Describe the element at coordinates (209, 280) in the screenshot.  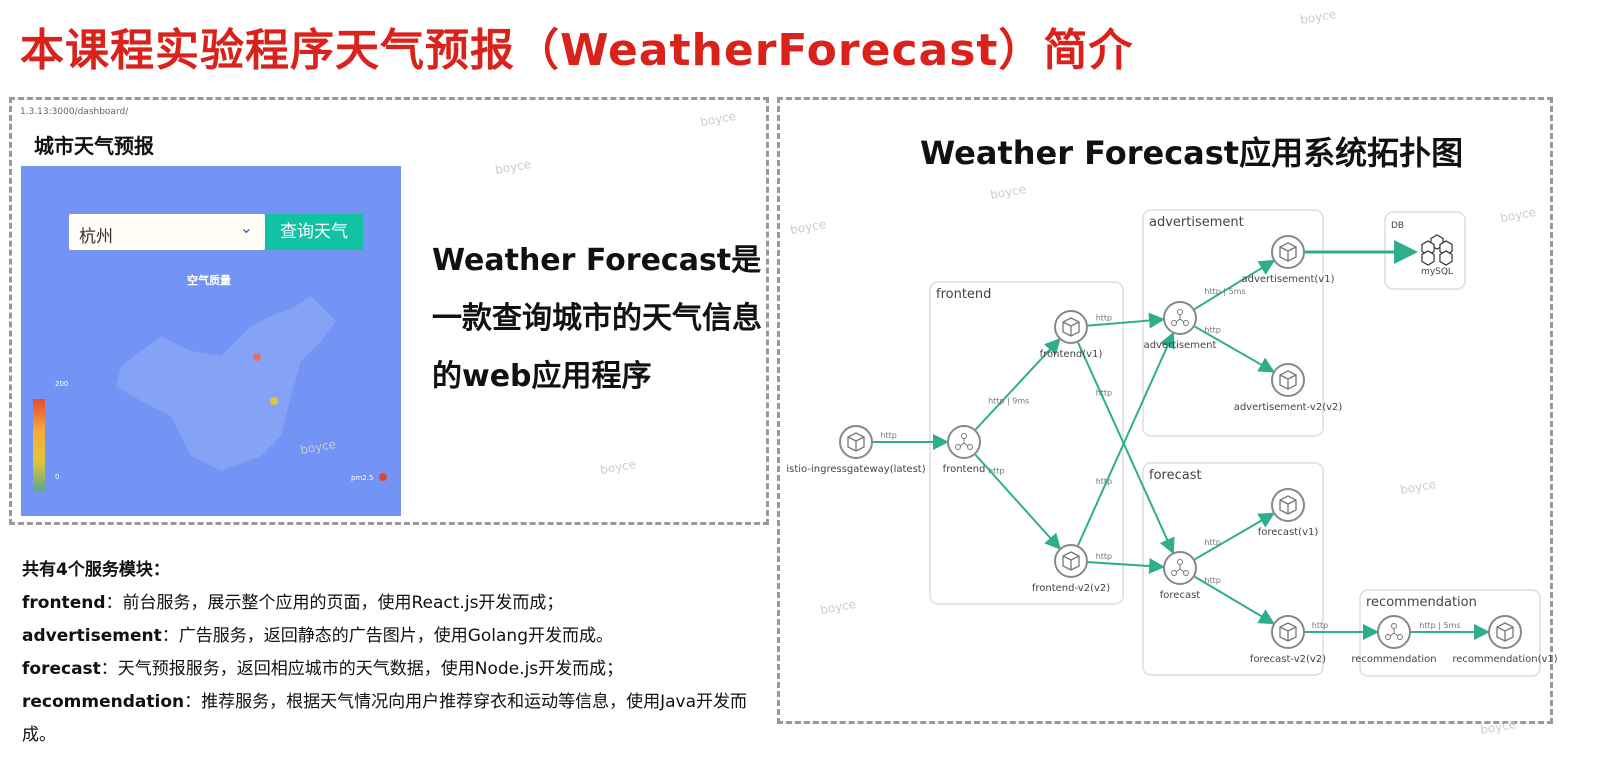
I see `map-title: 空气质量` at that location.